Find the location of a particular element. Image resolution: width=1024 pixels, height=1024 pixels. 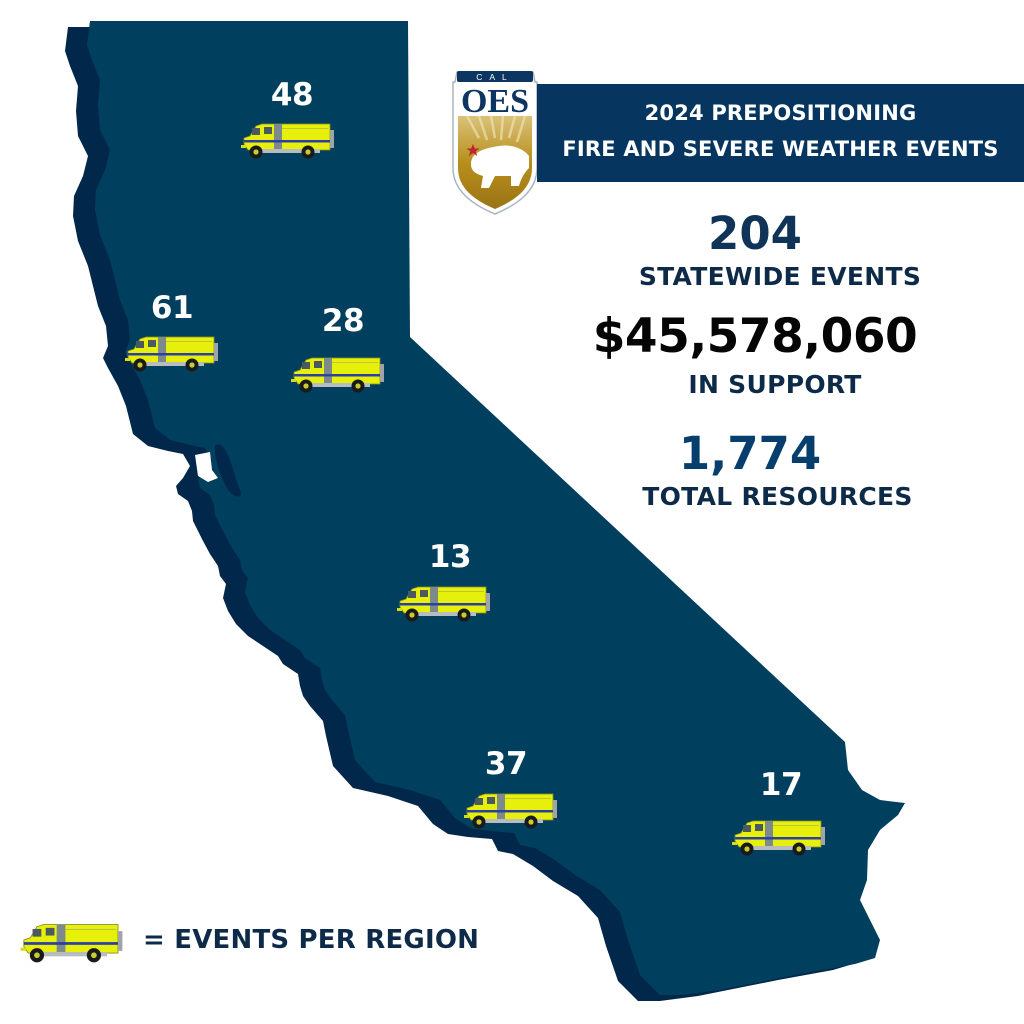

title-line-1: 2024 PREPOSITIONING is located at coordinates (780, 113).